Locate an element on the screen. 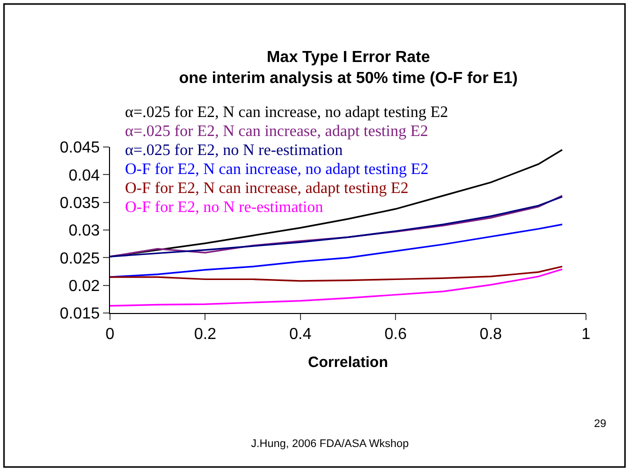  x-tick-label: 0 is located at coordinates (110, 335).